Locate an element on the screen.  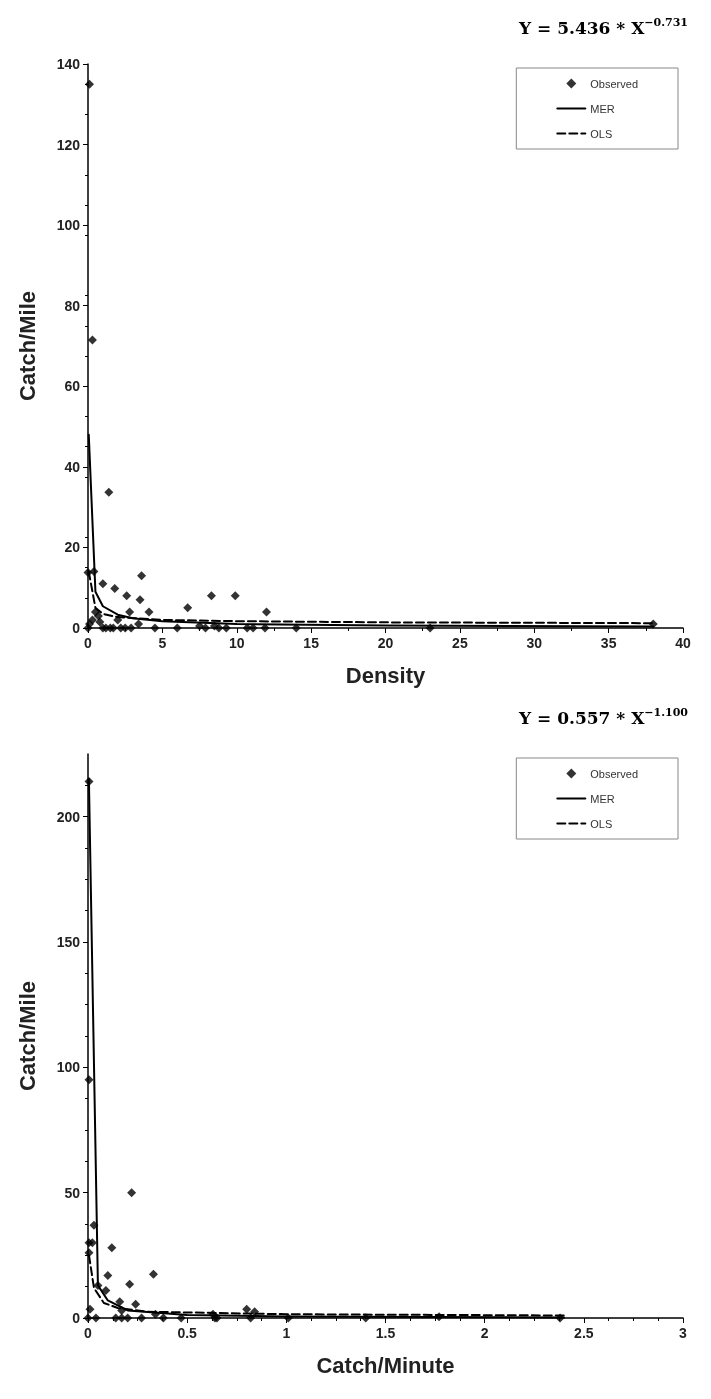
y-tick-label: 120 is located at coordinates (68, 144).